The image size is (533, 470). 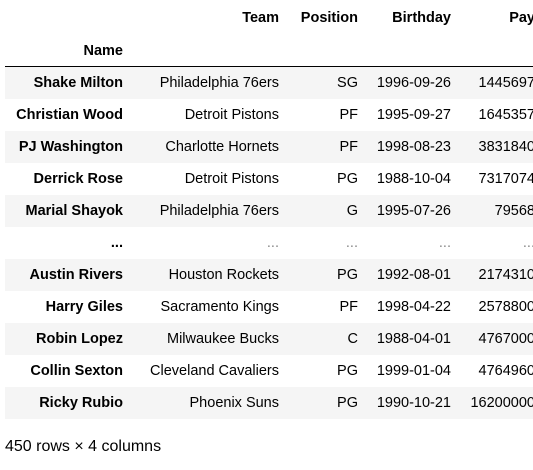 I want to click on cell-pay: 1445697, so click(x=505, y=82).